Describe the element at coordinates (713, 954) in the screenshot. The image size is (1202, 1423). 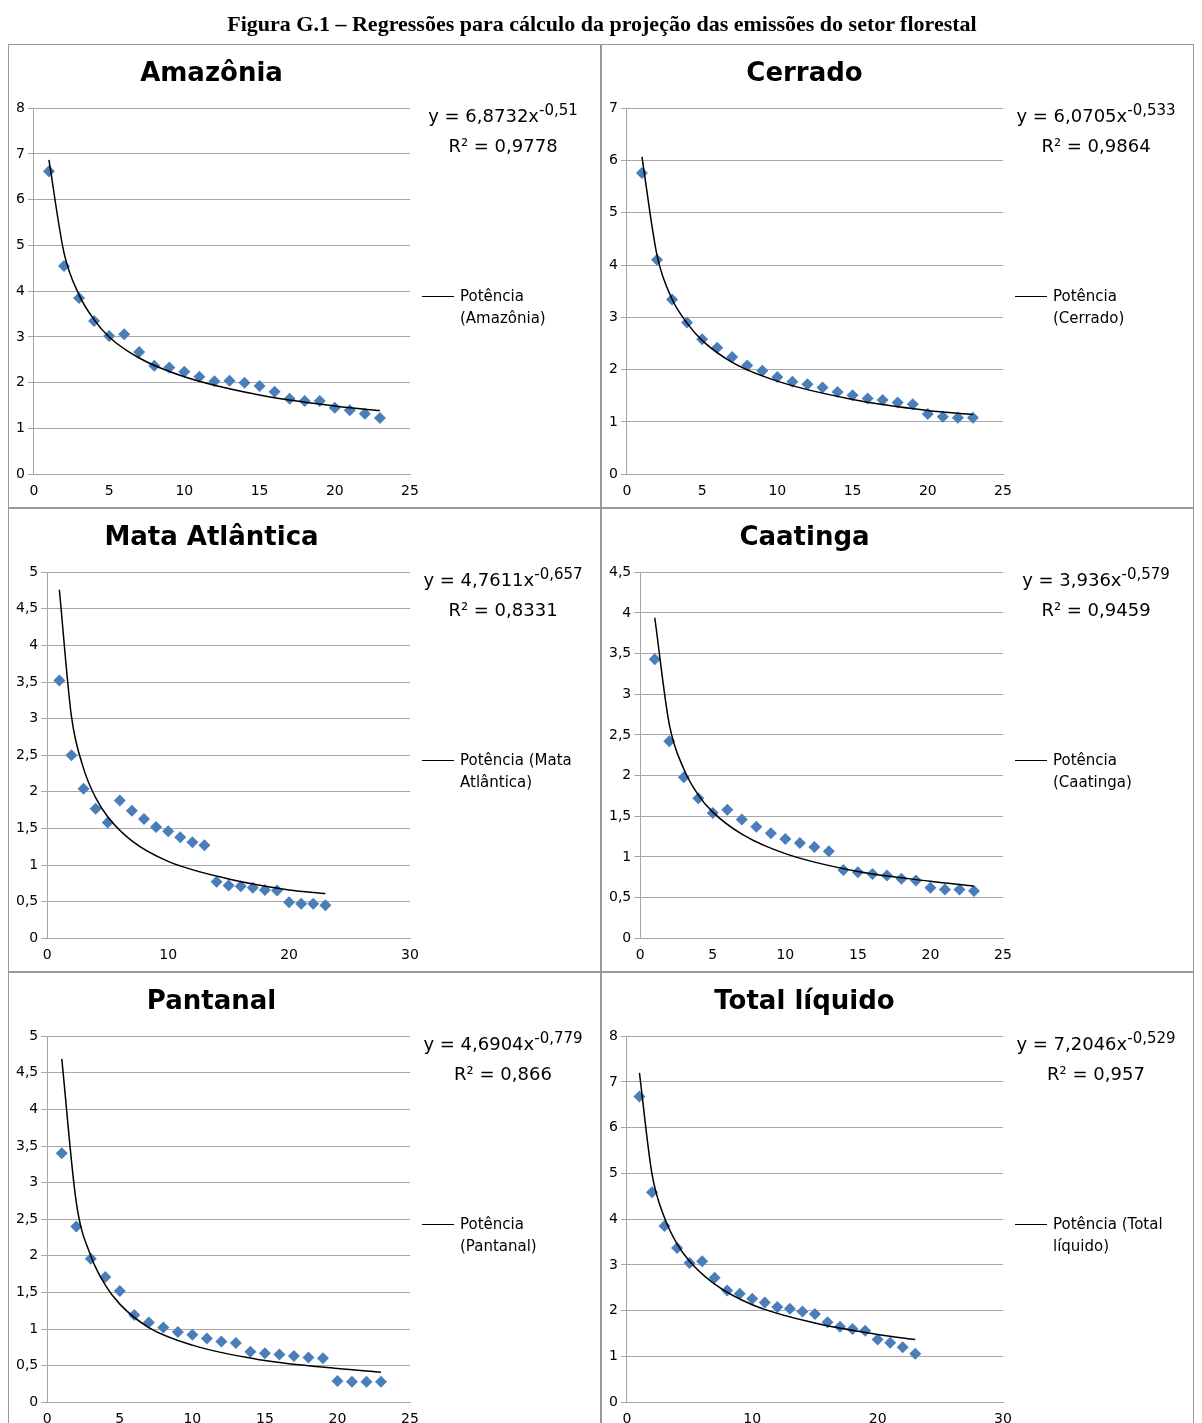
I see `x-tick-label: 5` at that location.